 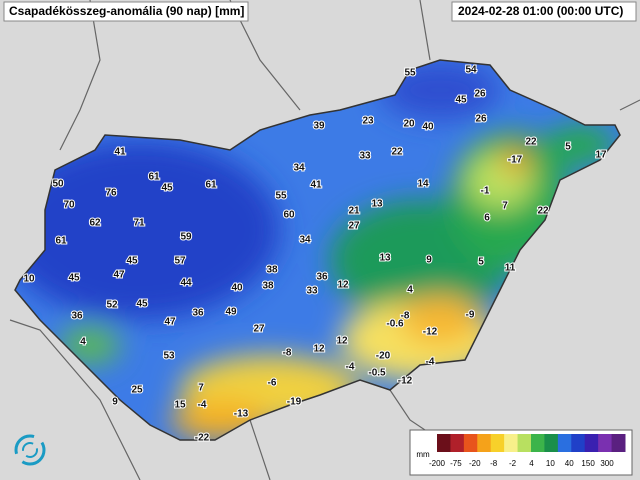 I want to click on legend-tick-label: -2, so click(x=513, y=463).